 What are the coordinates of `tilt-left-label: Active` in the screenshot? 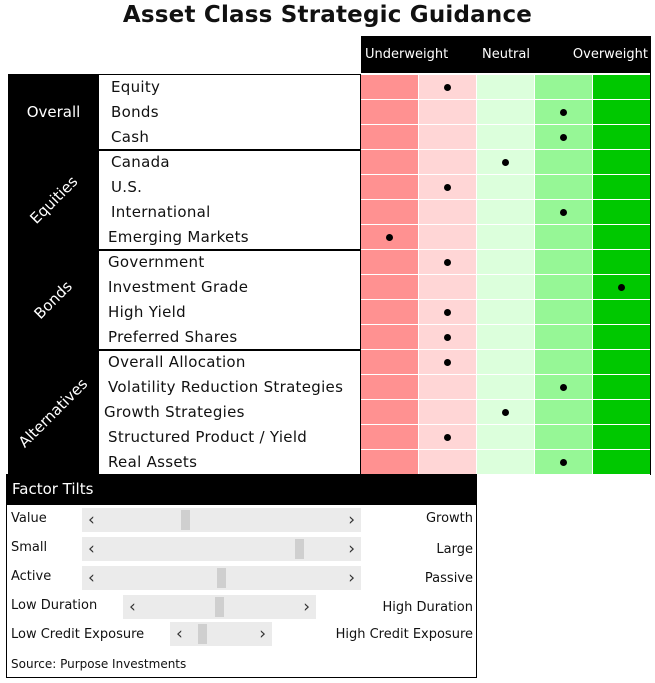 It's located at (31, 576).